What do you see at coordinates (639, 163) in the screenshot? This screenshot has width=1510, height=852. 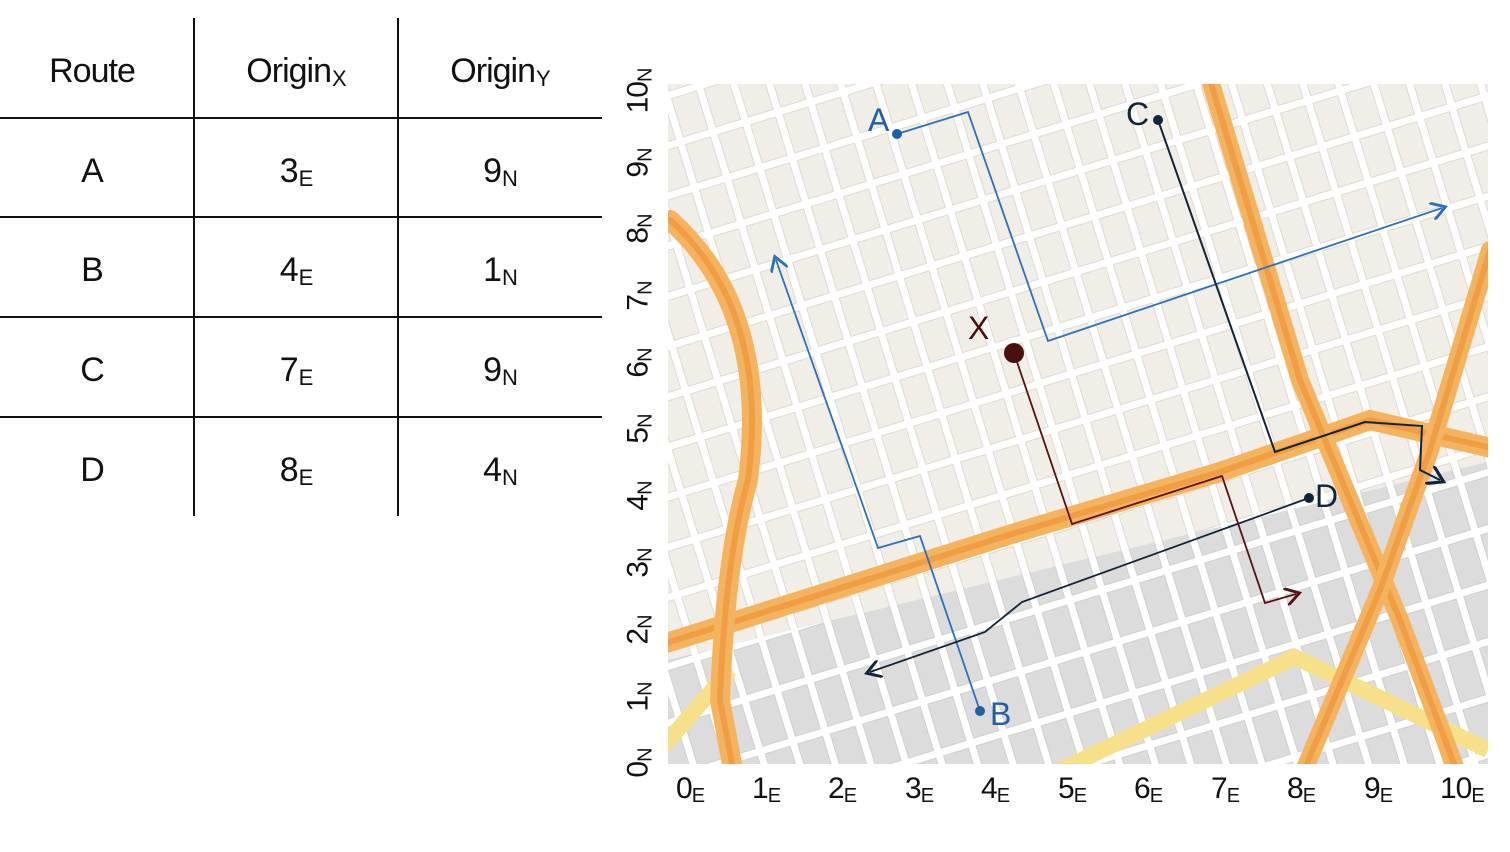 I see `y-tick-label: 9N` at bounding box center [639, 163].